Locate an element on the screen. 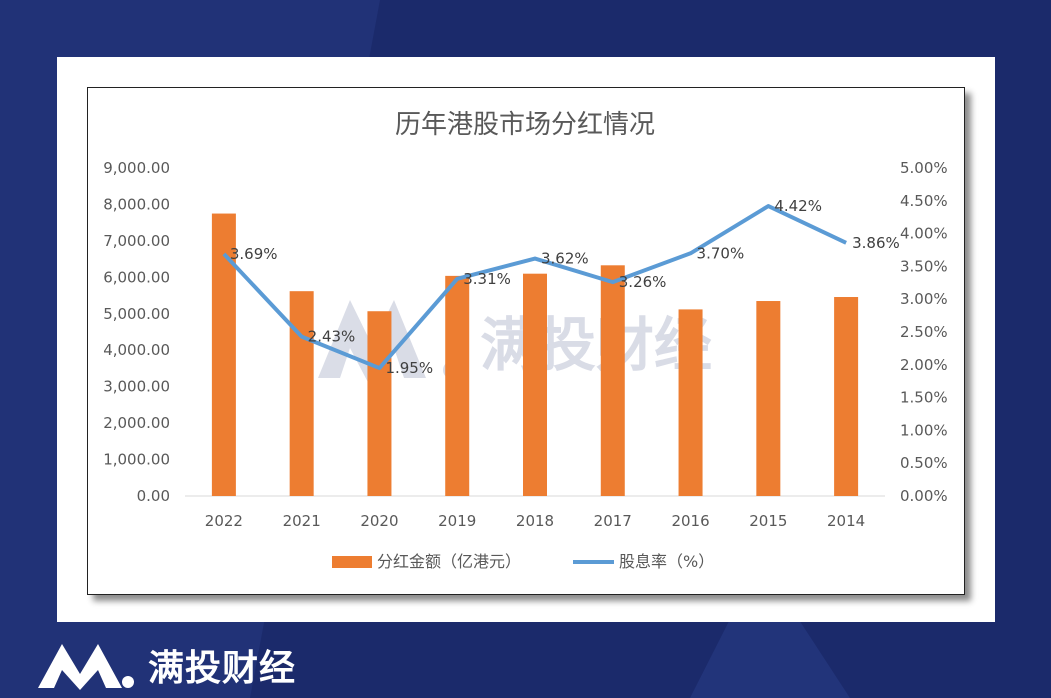  left-tick-label: 8,000.00 is located at coordinates (136, 204).